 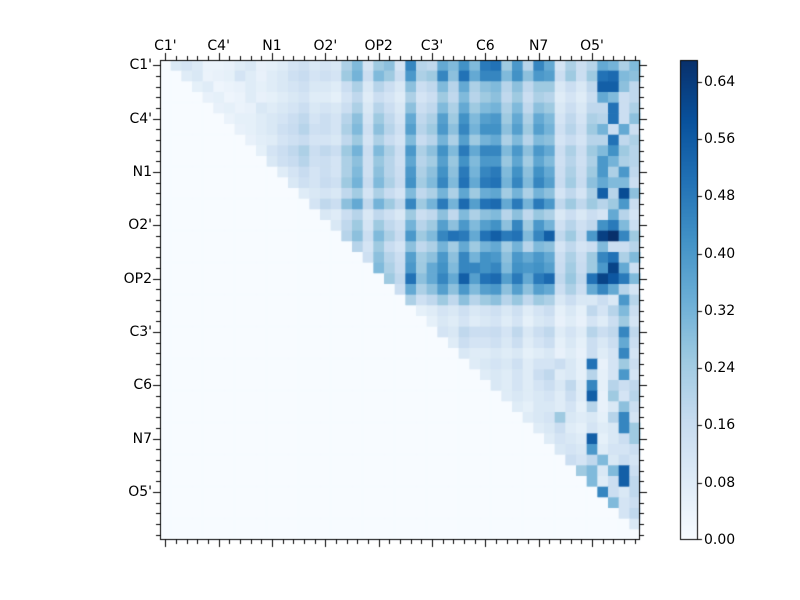 I want to click on colorbar-tick-label: 0.64, so click(x=720, y=81).